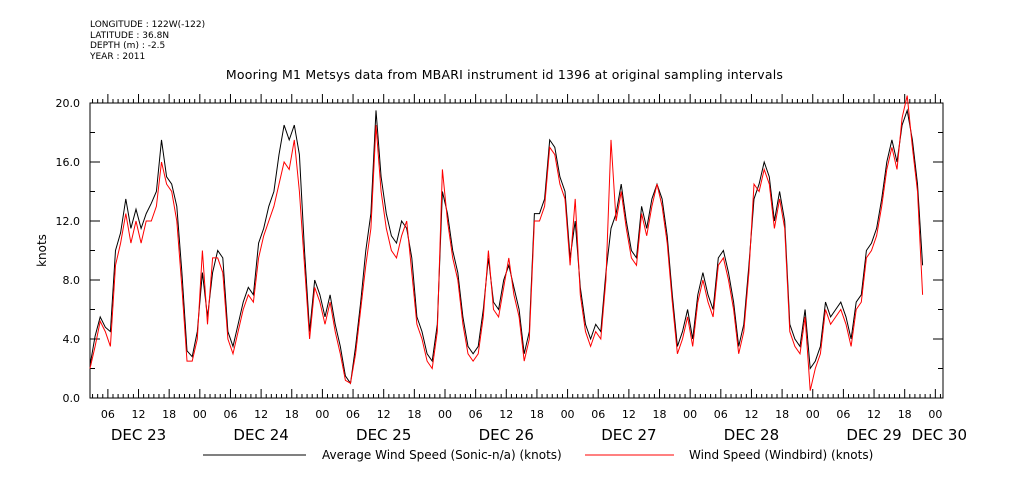 Image resolution: width=1009 pixels, height=504 pixels. What do you see at coordinates (72, 398) in the screenshot?
I see `y-tick-label: 0.0` at bounding box center [72, 398].